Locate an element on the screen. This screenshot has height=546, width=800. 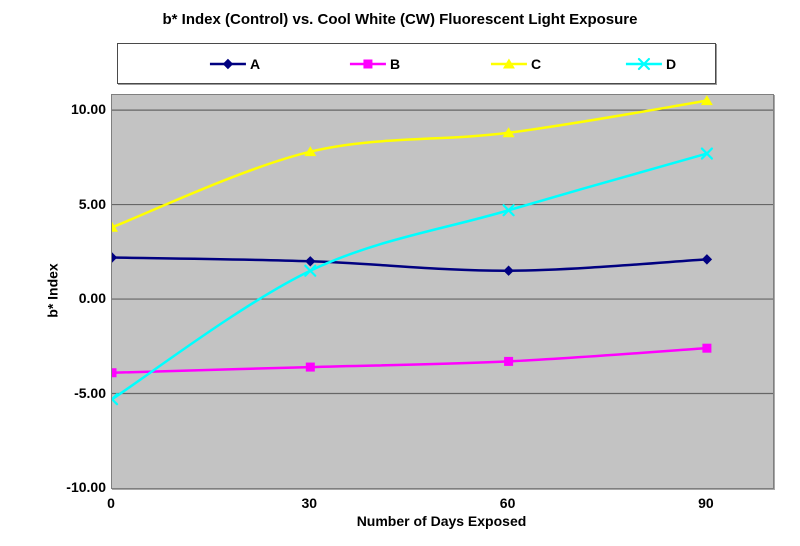
series-A-line is located at coordinates (409, 264).